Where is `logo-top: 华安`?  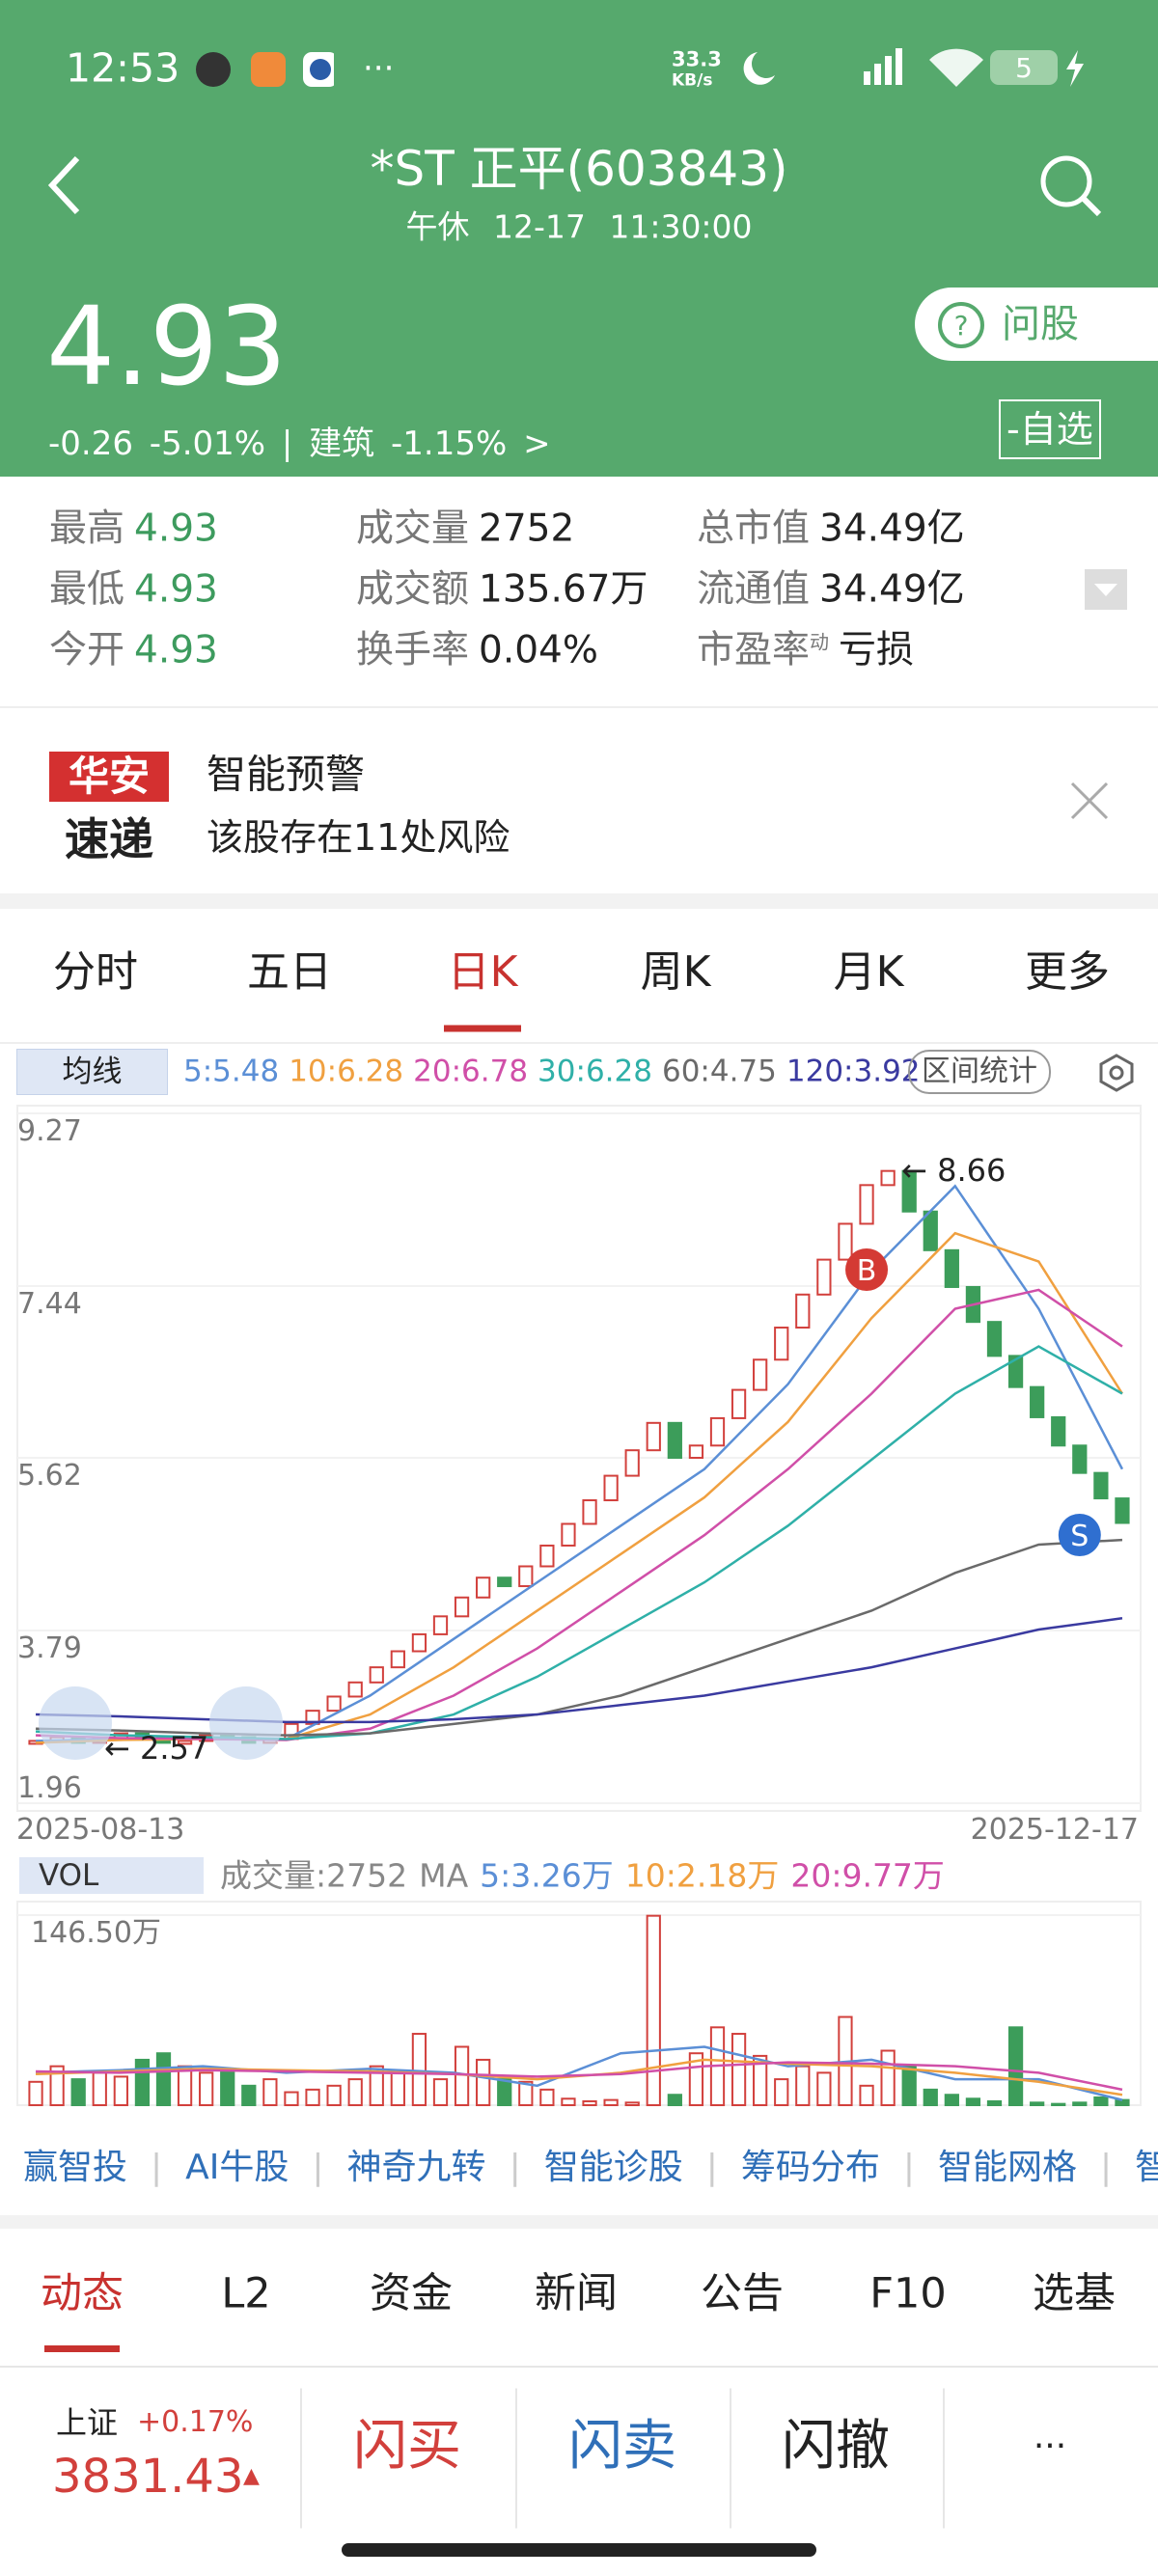 logo-top: 华安 is located at coordinates (109, 777).